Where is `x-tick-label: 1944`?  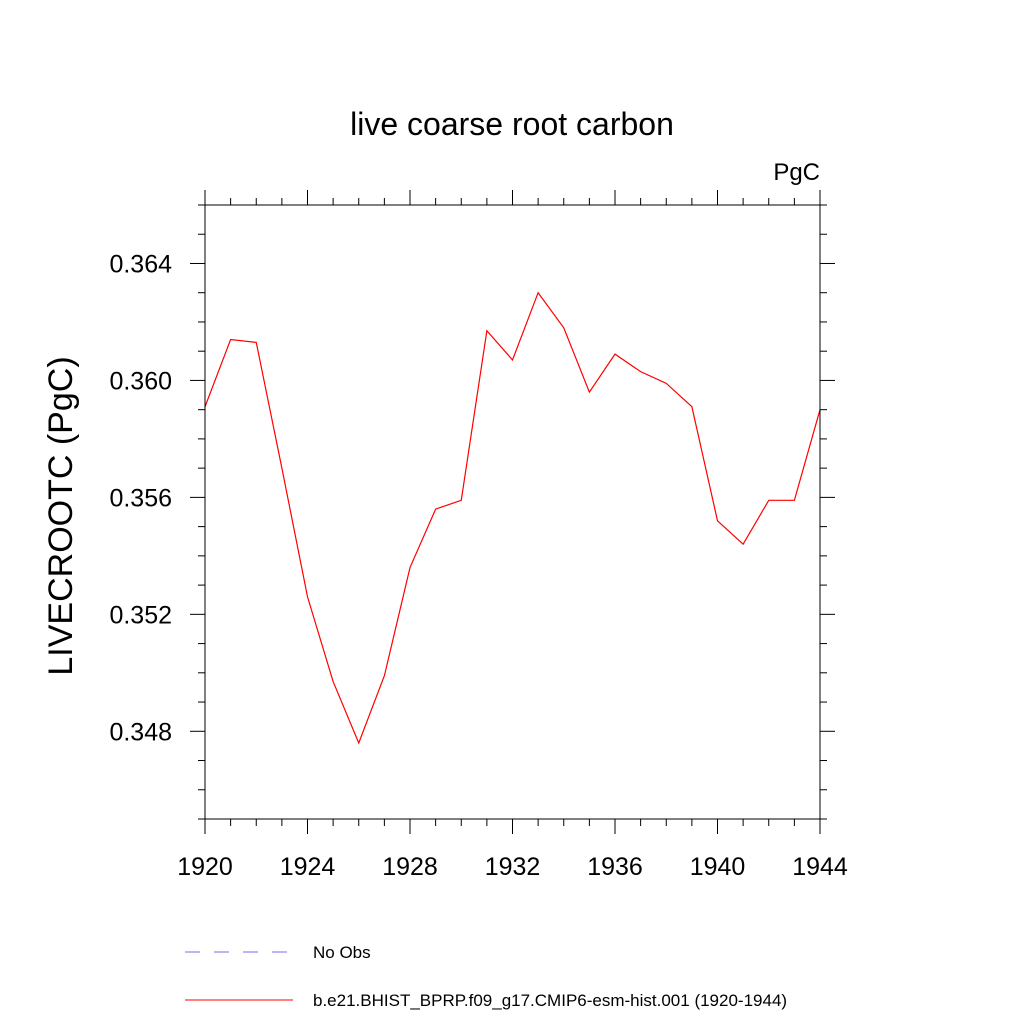
x-tick-label: 1944 is located at coordinates (820, 867).